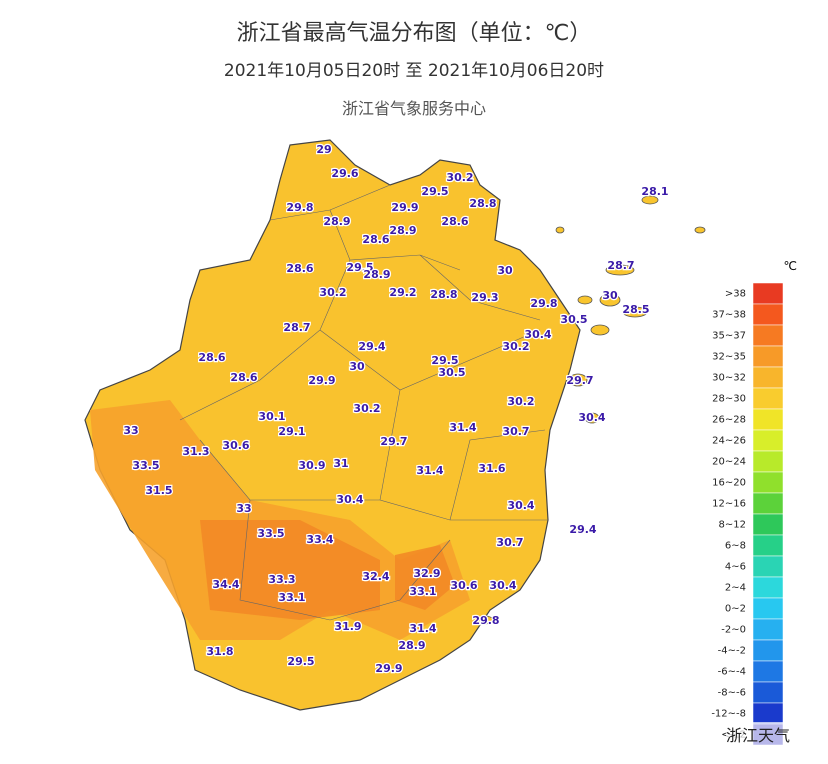 This screenshot has height=764, width=828. Describe the element at coordinates (732, 693) in the screenshot. I see `legend-label: -8~-6` at that location.